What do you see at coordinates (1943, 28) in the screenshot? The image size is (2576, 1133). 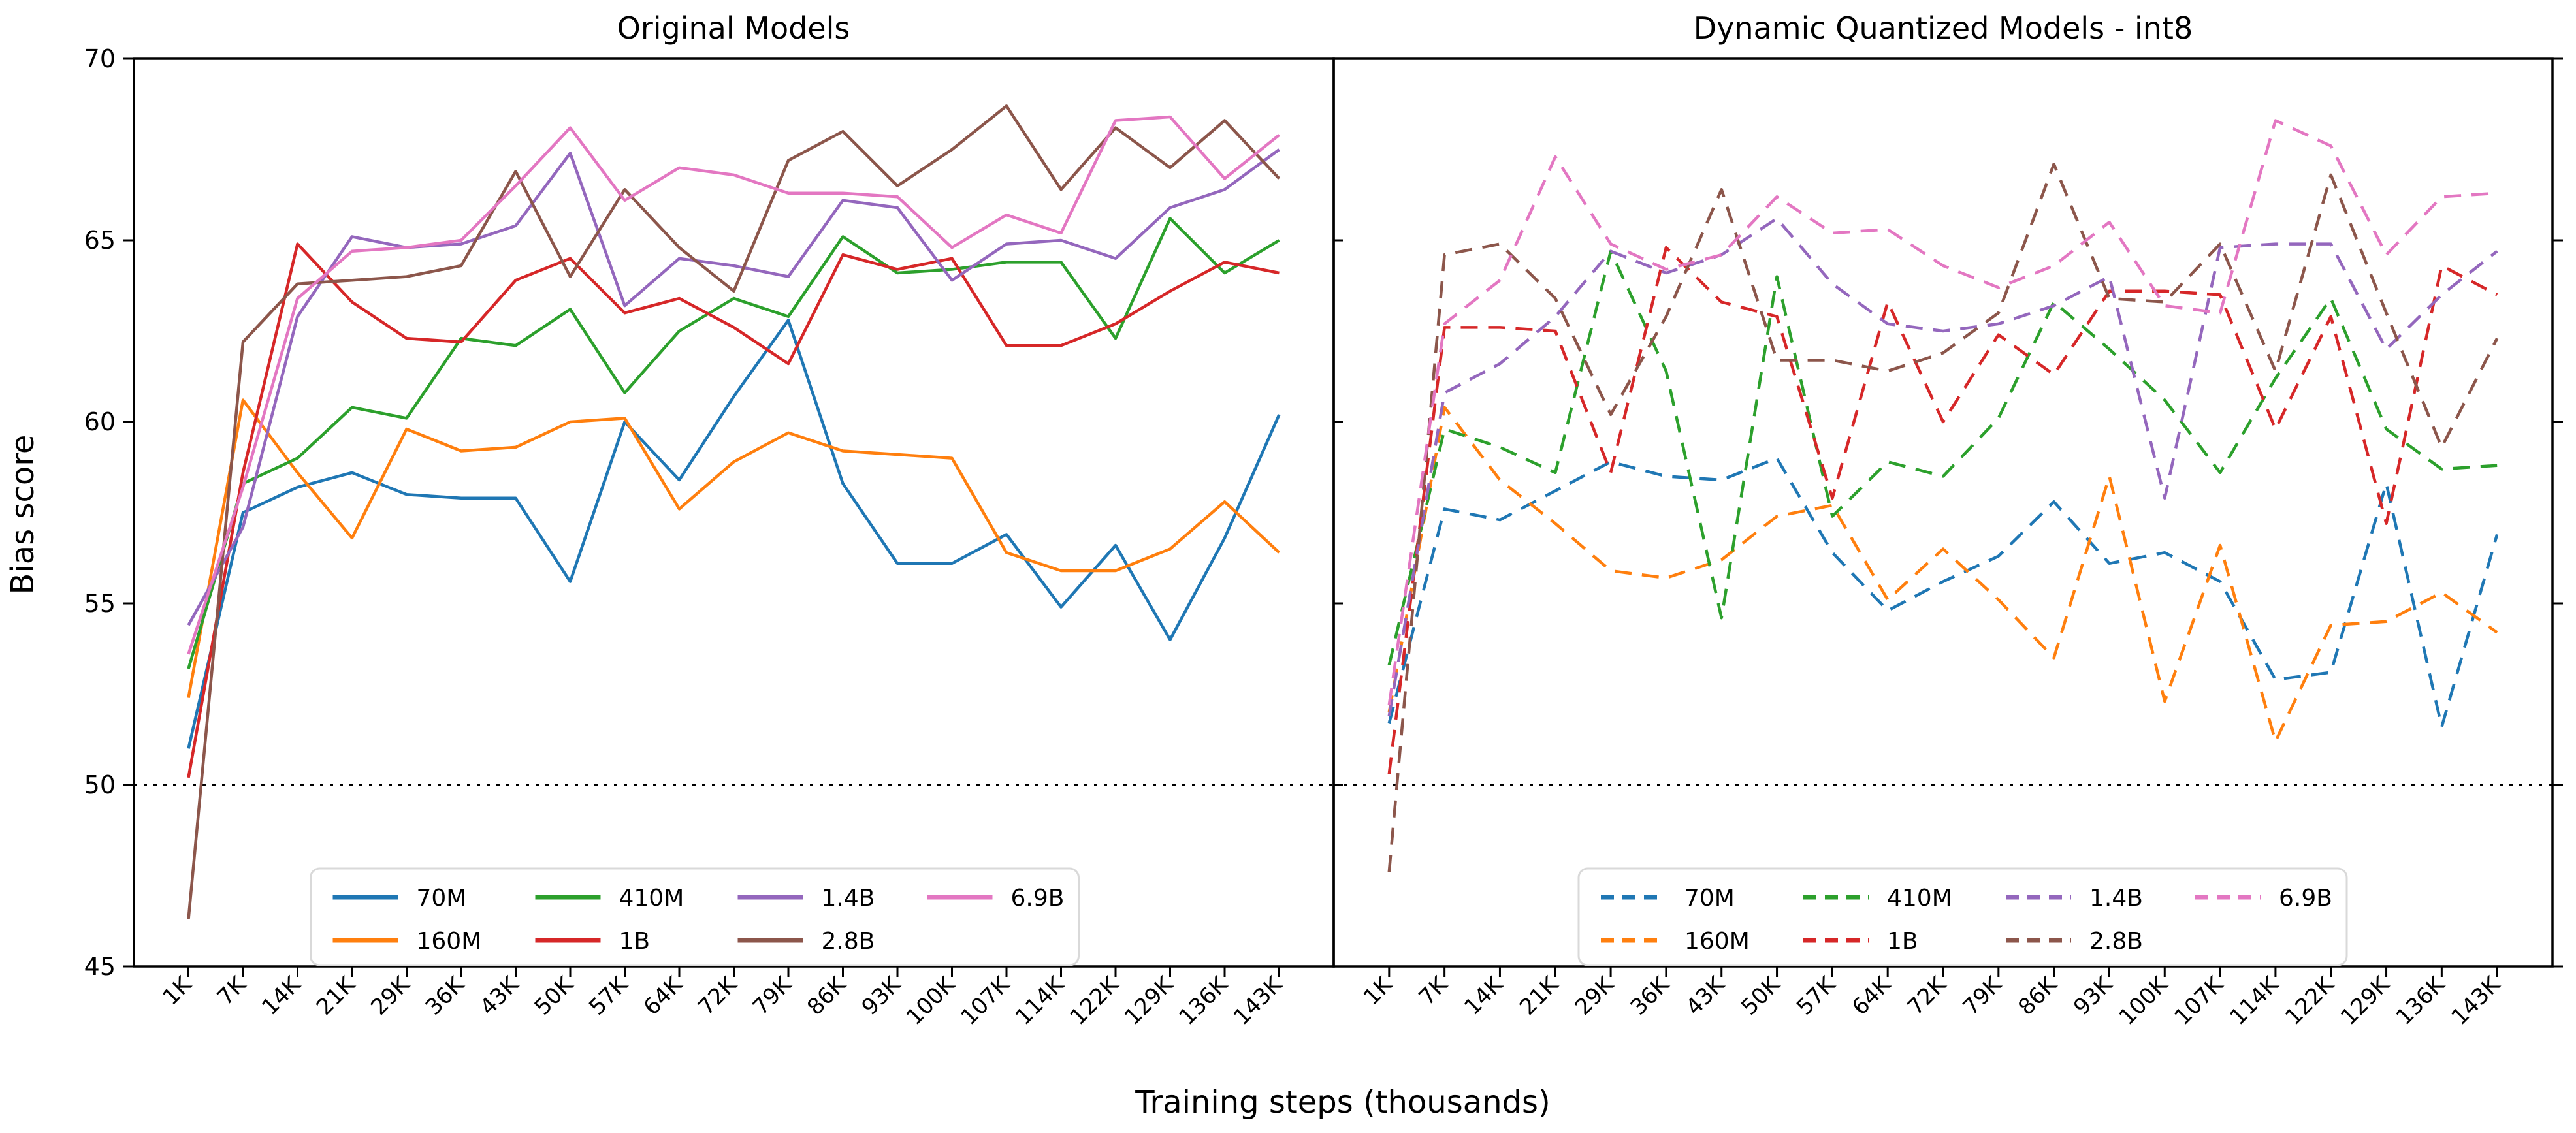 I see `right-panel-title: Dynamic Quantized Models - int8` at bounding box center [1943, 28].